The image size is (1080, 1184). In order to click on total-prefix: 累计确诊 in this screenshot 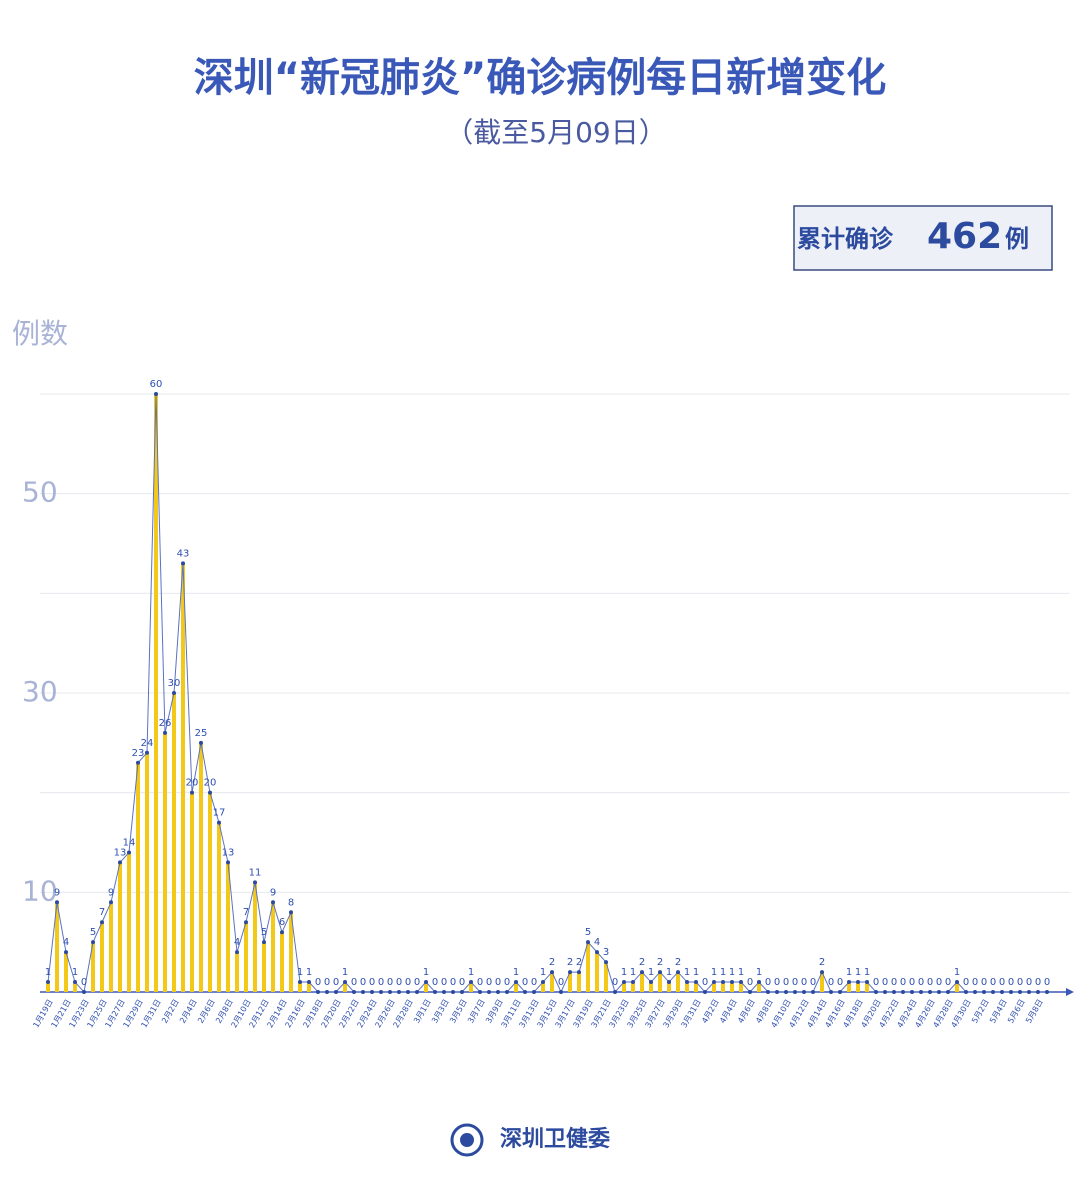, I will do `click(845, 239)`.